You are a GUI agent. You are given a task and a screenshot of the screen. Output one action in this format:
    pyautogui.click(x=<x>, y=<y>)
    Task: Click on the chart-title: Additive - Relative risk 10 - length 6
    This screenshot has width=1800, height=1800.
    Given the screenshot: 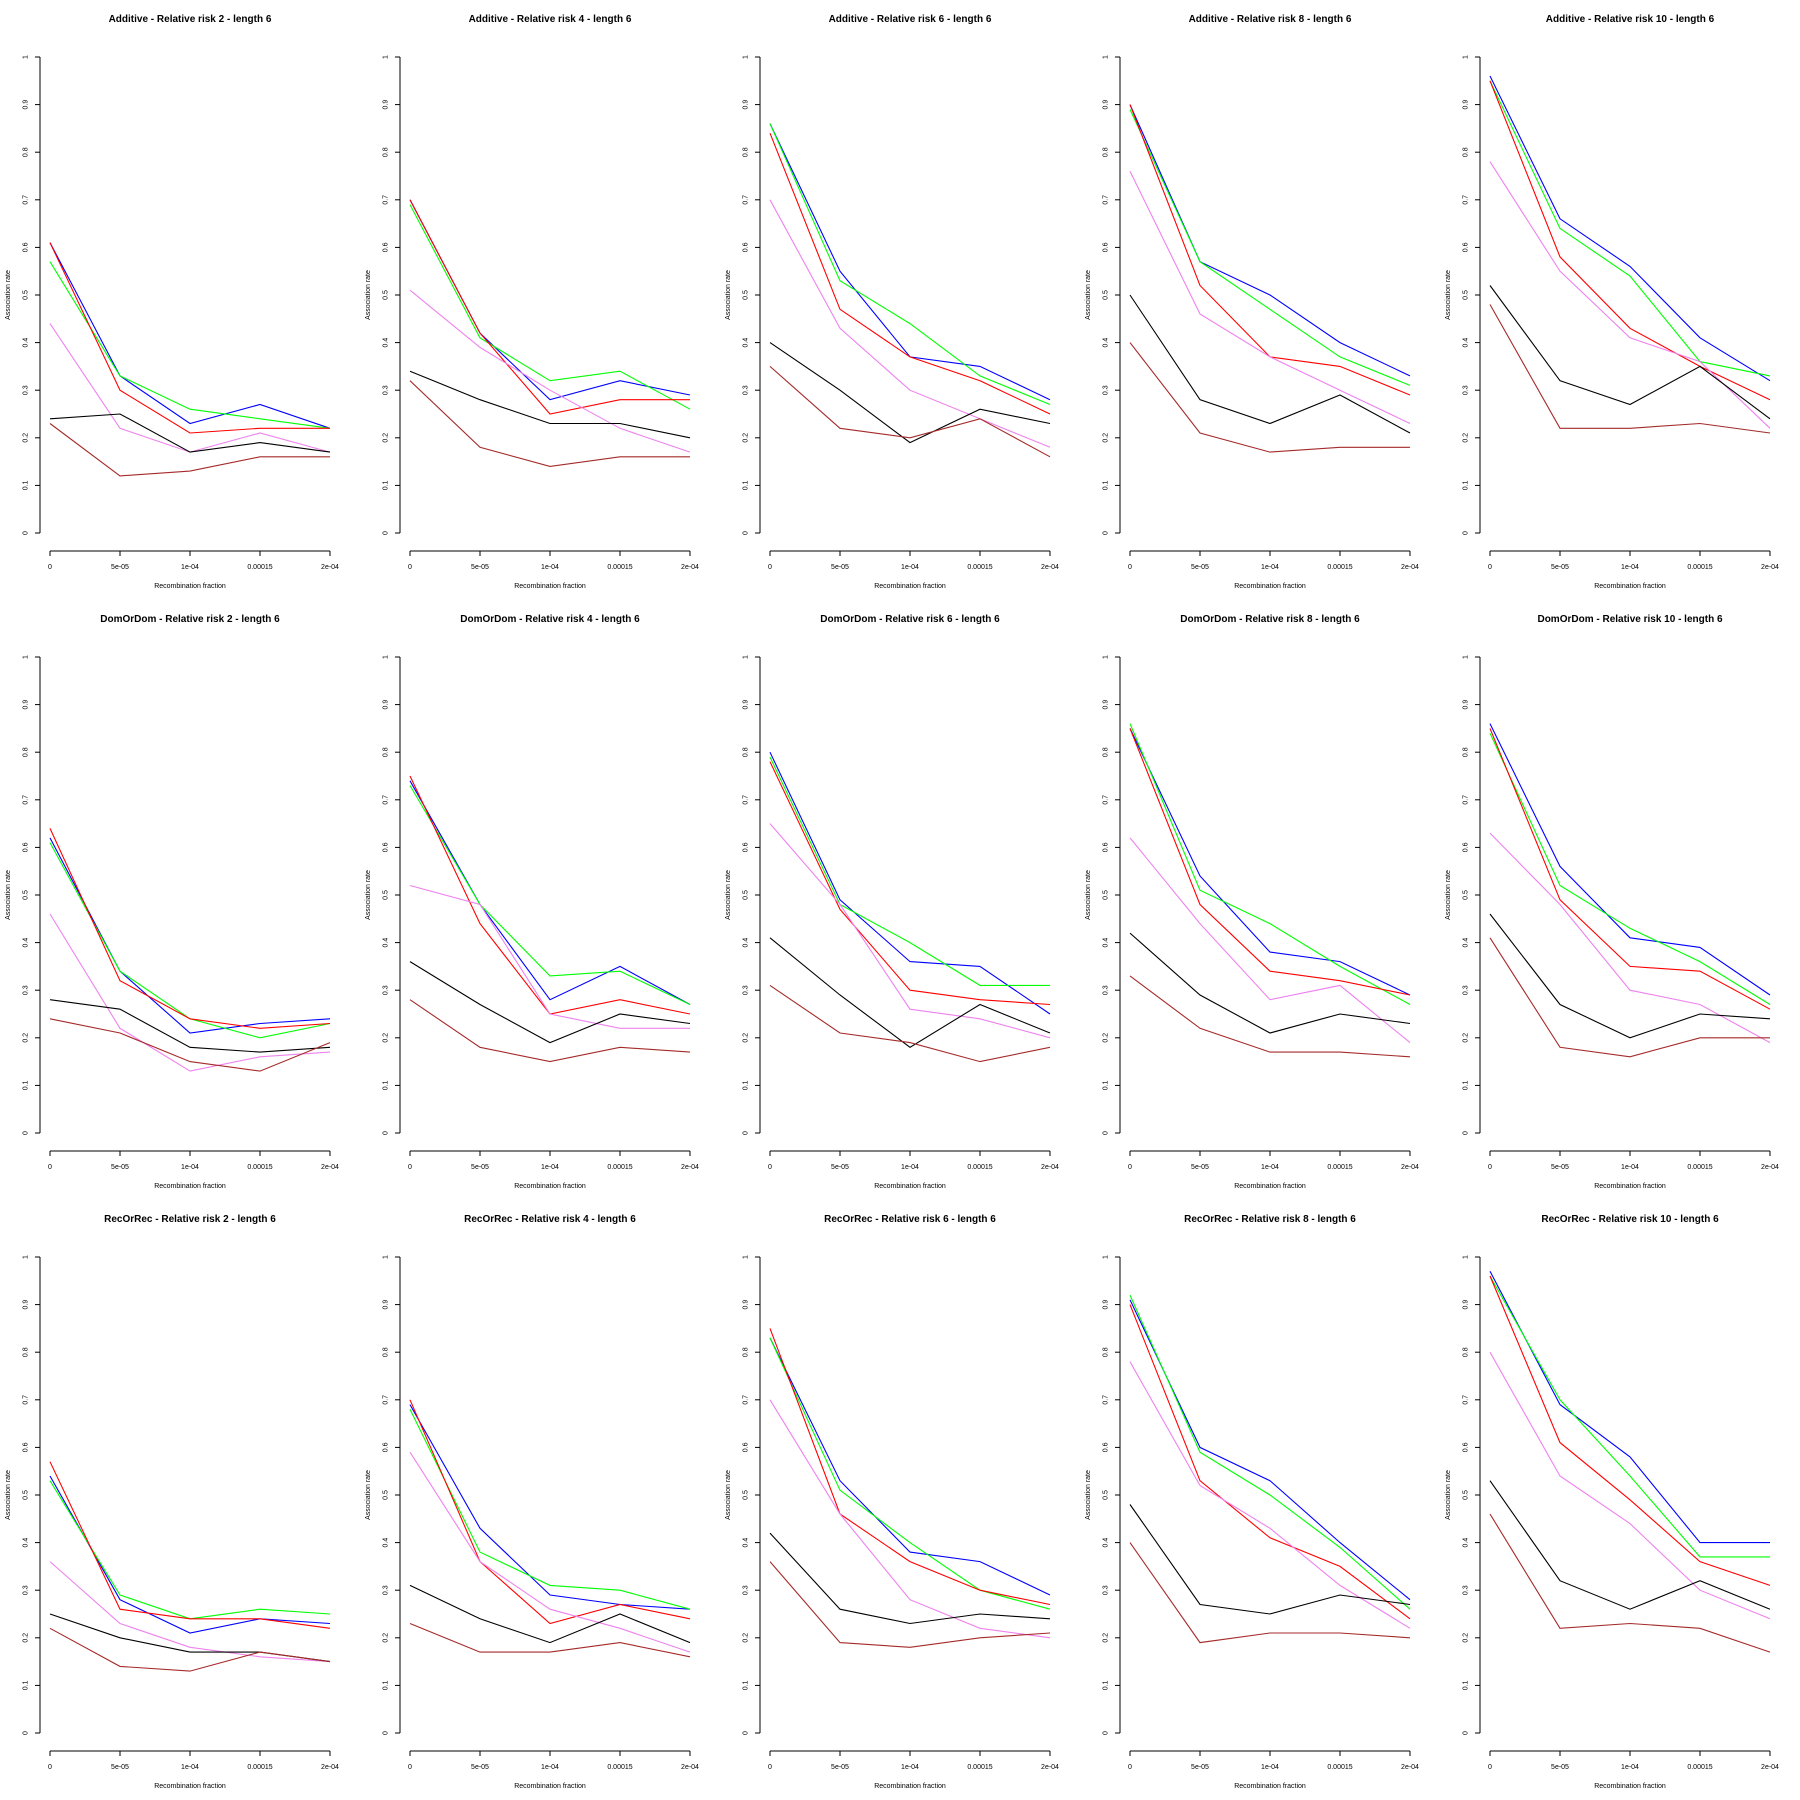 What is the action you would take?
    pyautogui.click(x=1630, y=19)
    